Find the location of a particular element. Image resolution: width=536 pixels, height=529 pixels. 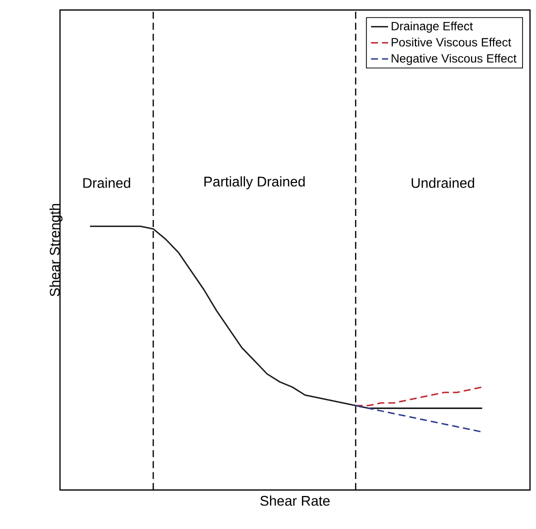

text: Drained is located at coordinates (106, 183).